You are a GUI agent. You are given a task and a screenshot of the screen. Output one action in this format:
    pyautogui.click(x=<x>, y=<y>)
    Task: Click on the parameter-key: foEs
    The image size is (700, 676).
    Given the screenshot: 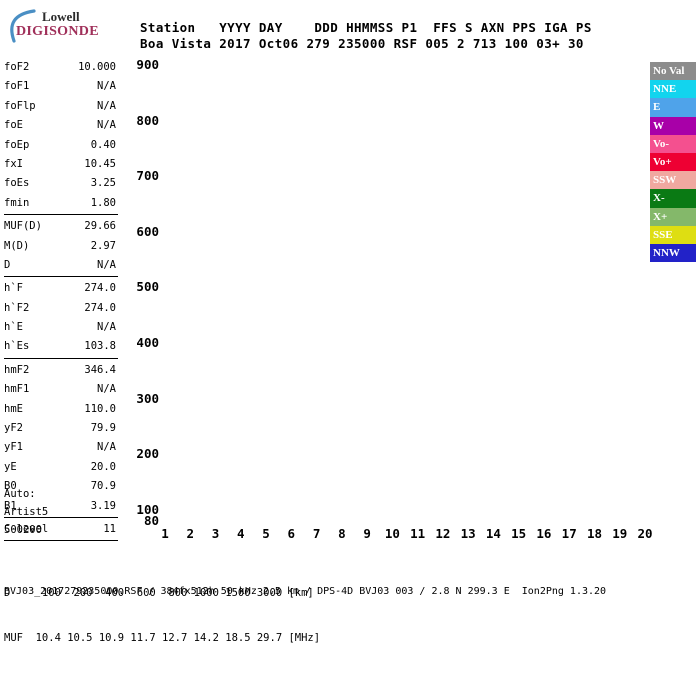 What is the action you would take?
    pyautogui.click(x=17, y=183)
    